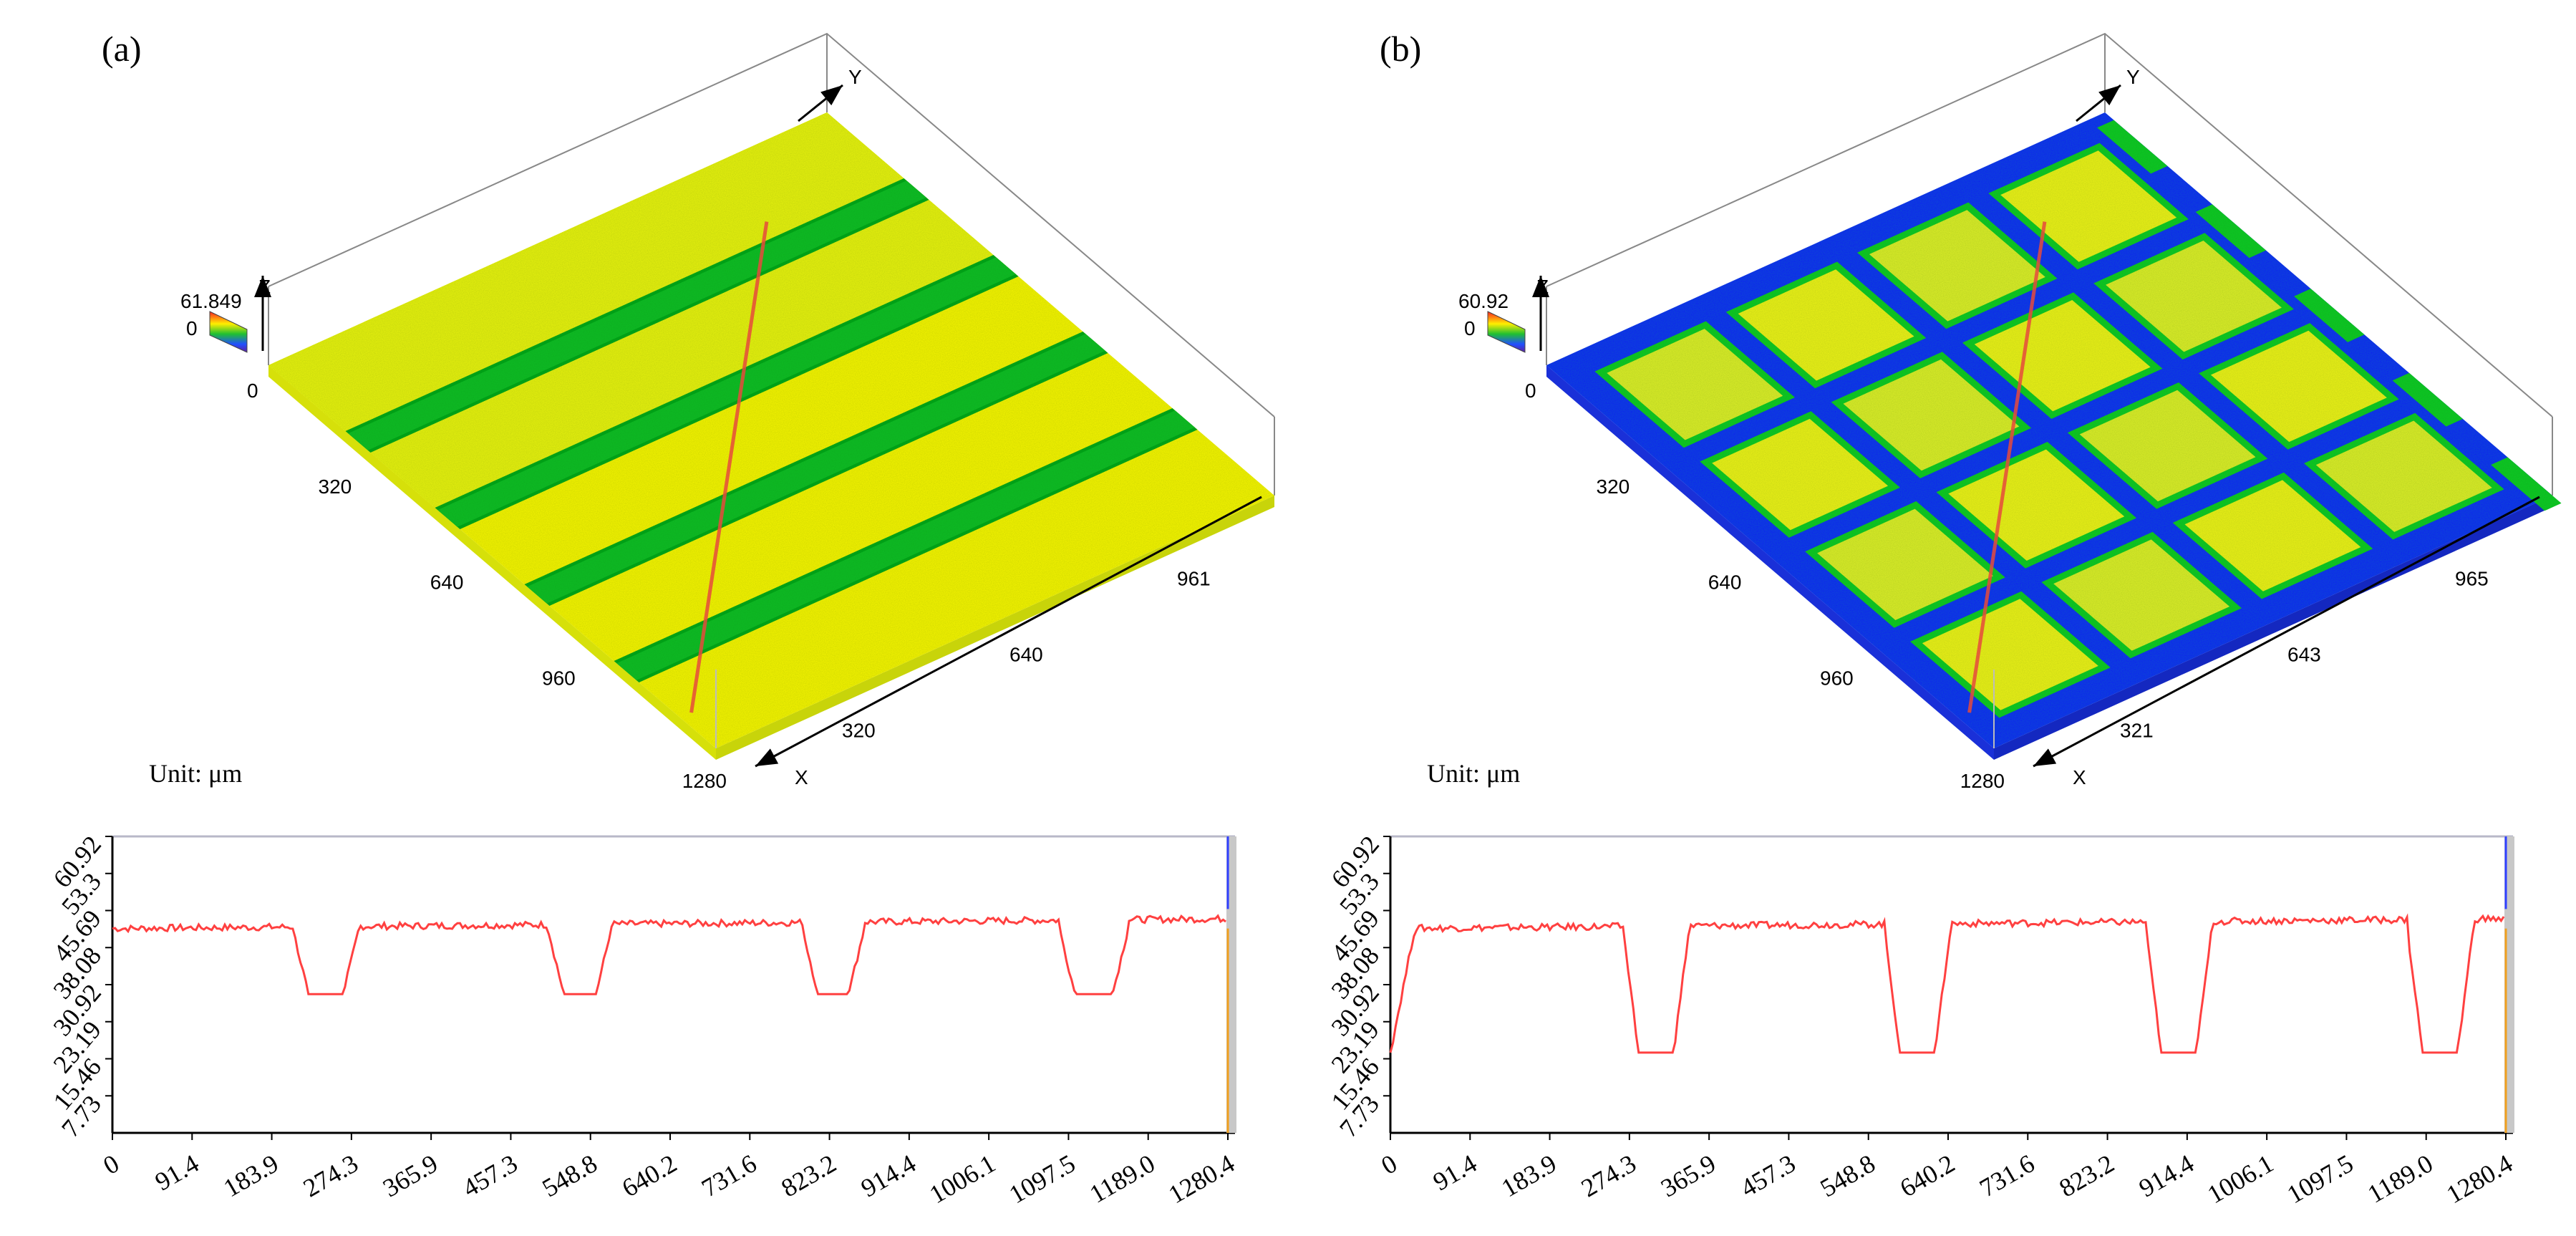  What do you see at coordinates (1609, 1175) in the screenshot?
I see `x-tick-label: 274.3` at bounding box center [1609, 1175].